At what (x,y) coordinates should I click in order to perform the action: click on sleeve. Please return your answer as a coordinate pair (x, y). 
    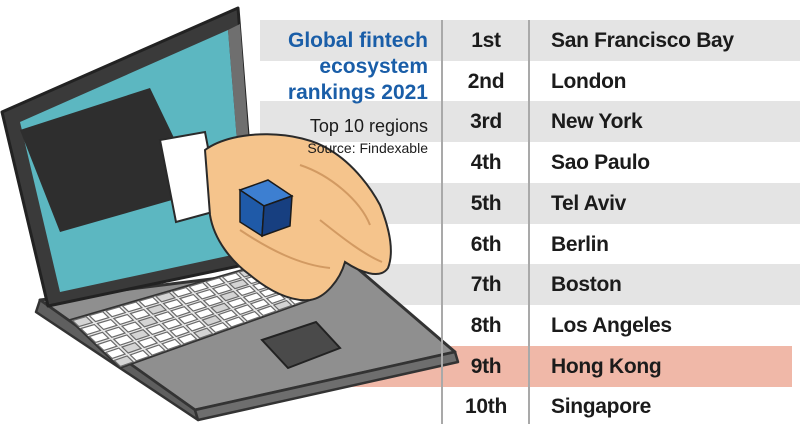
    Looking at the image, I should click on (110, 160).